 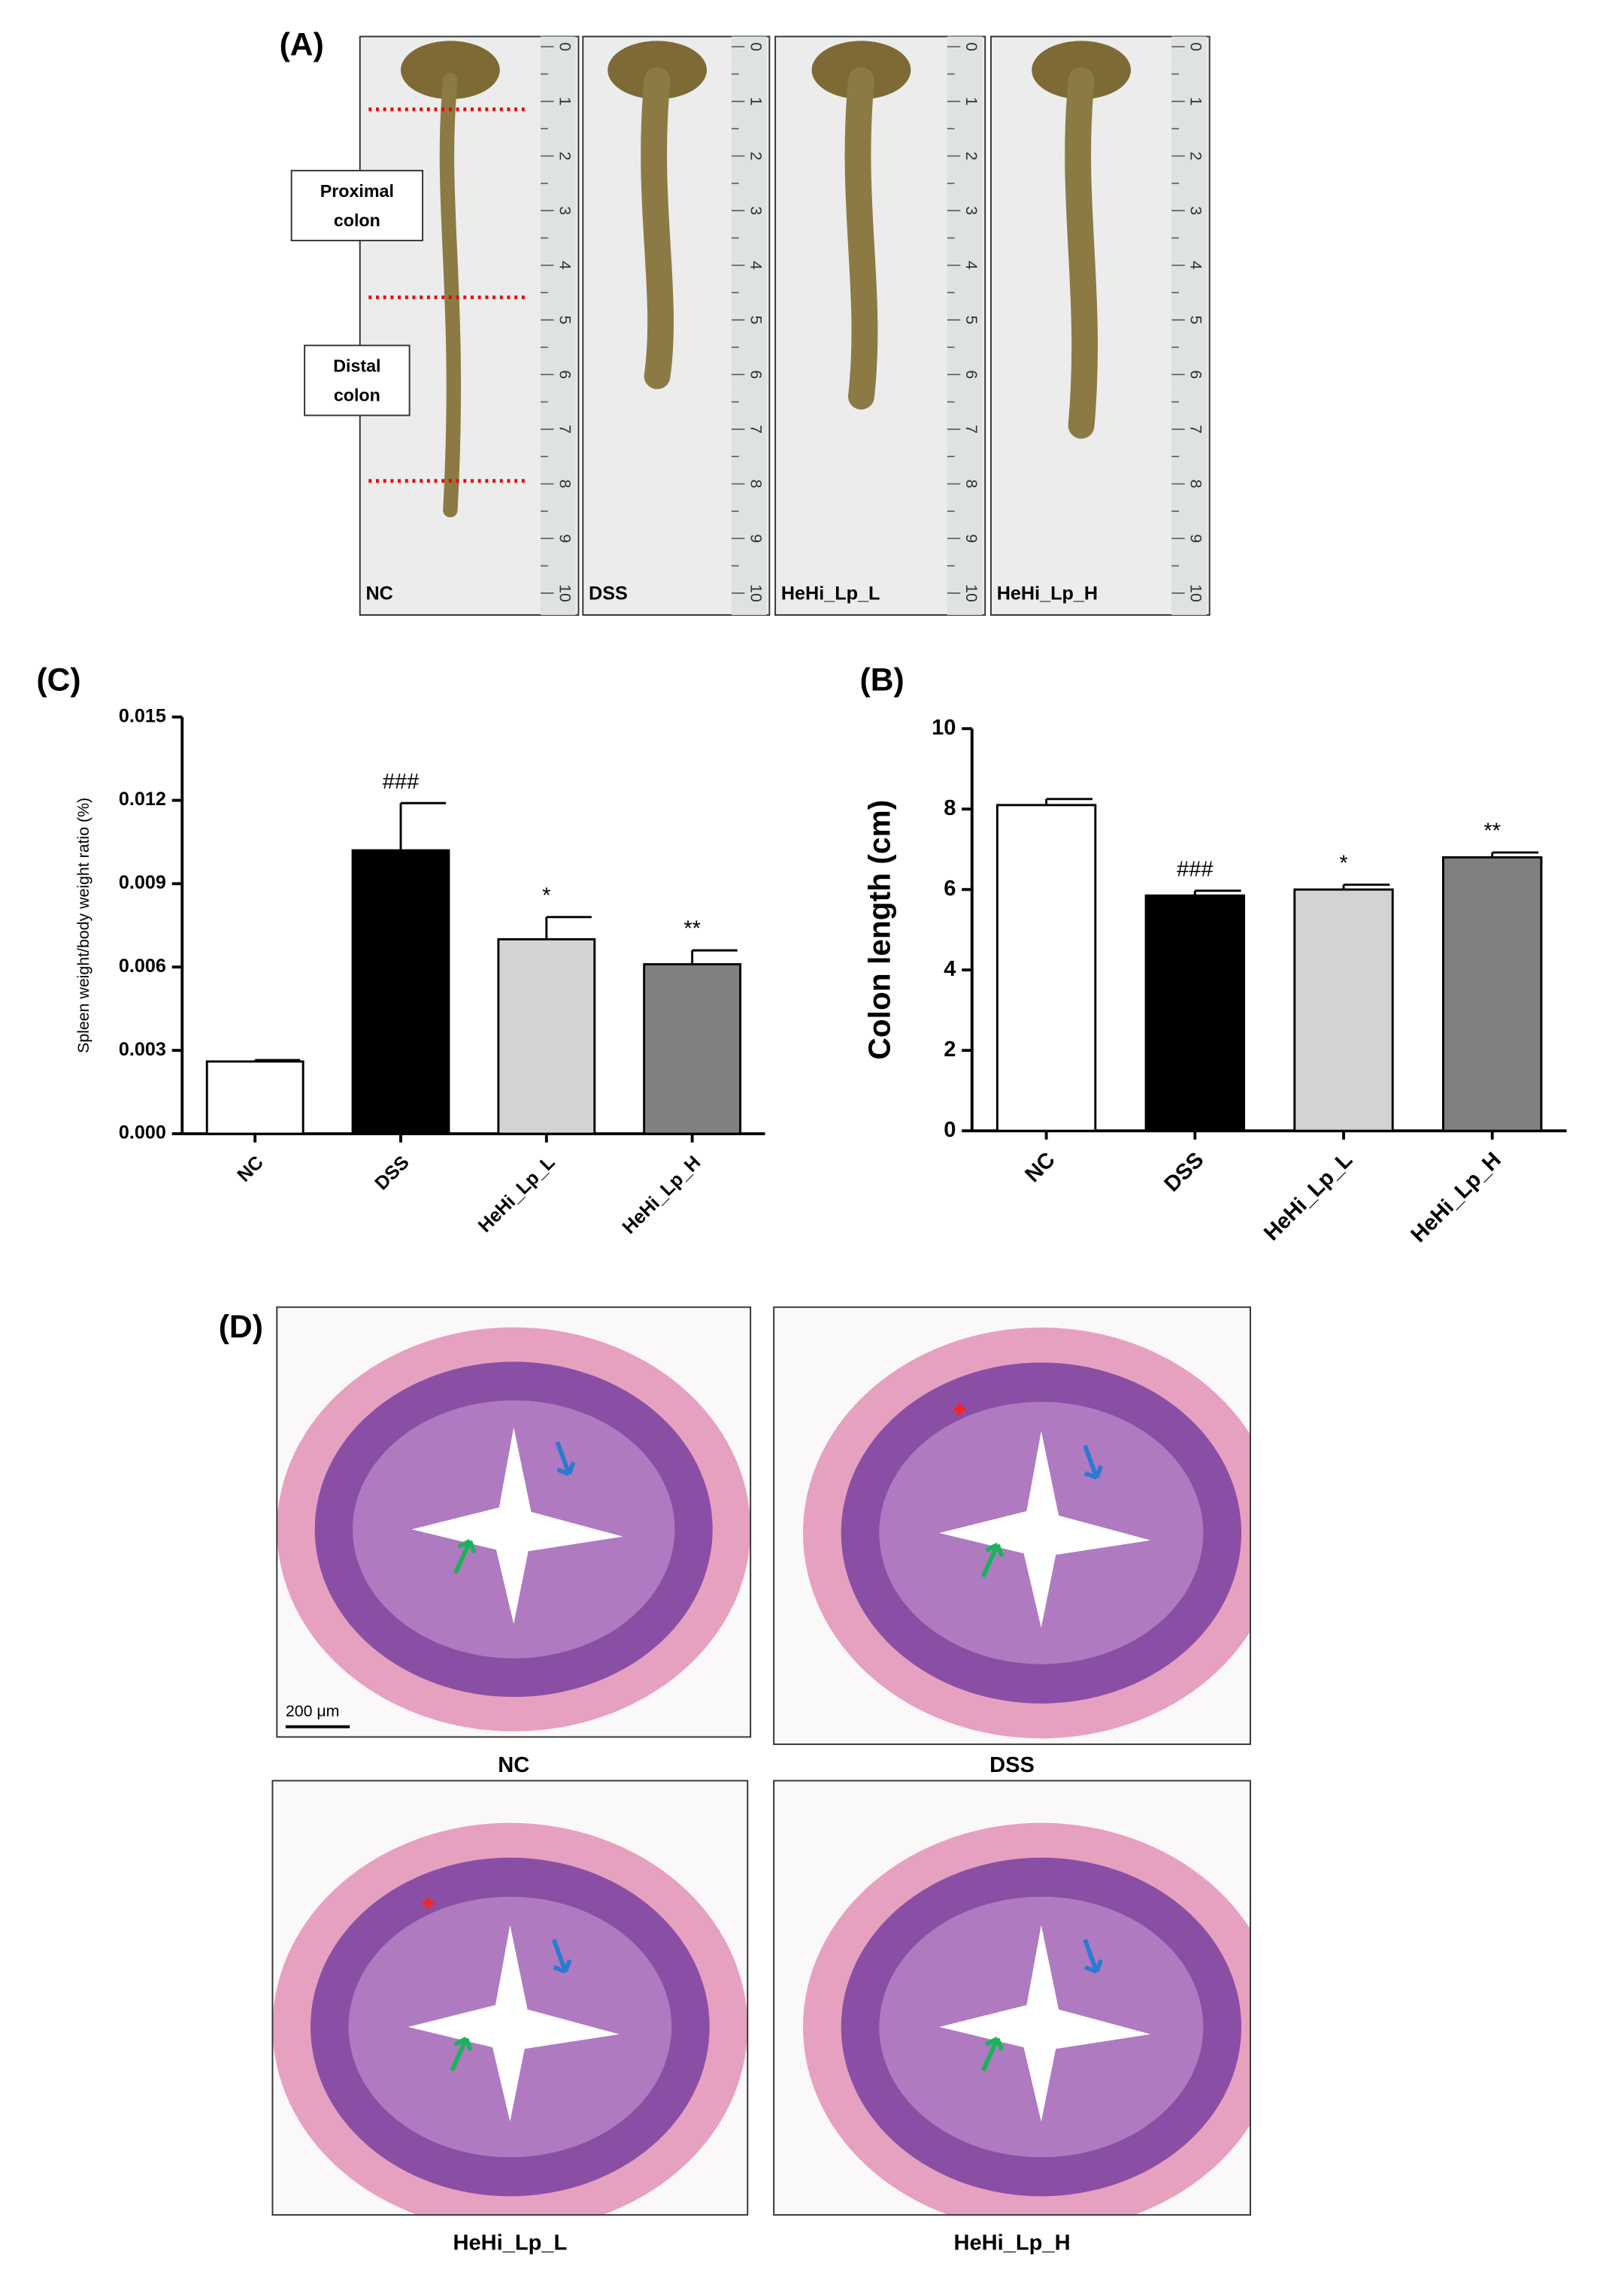 What do you see at coordinates (142, 966) in the screenshot?
I see `y-tick-label: 0.006` at bounding box center [142, 966].